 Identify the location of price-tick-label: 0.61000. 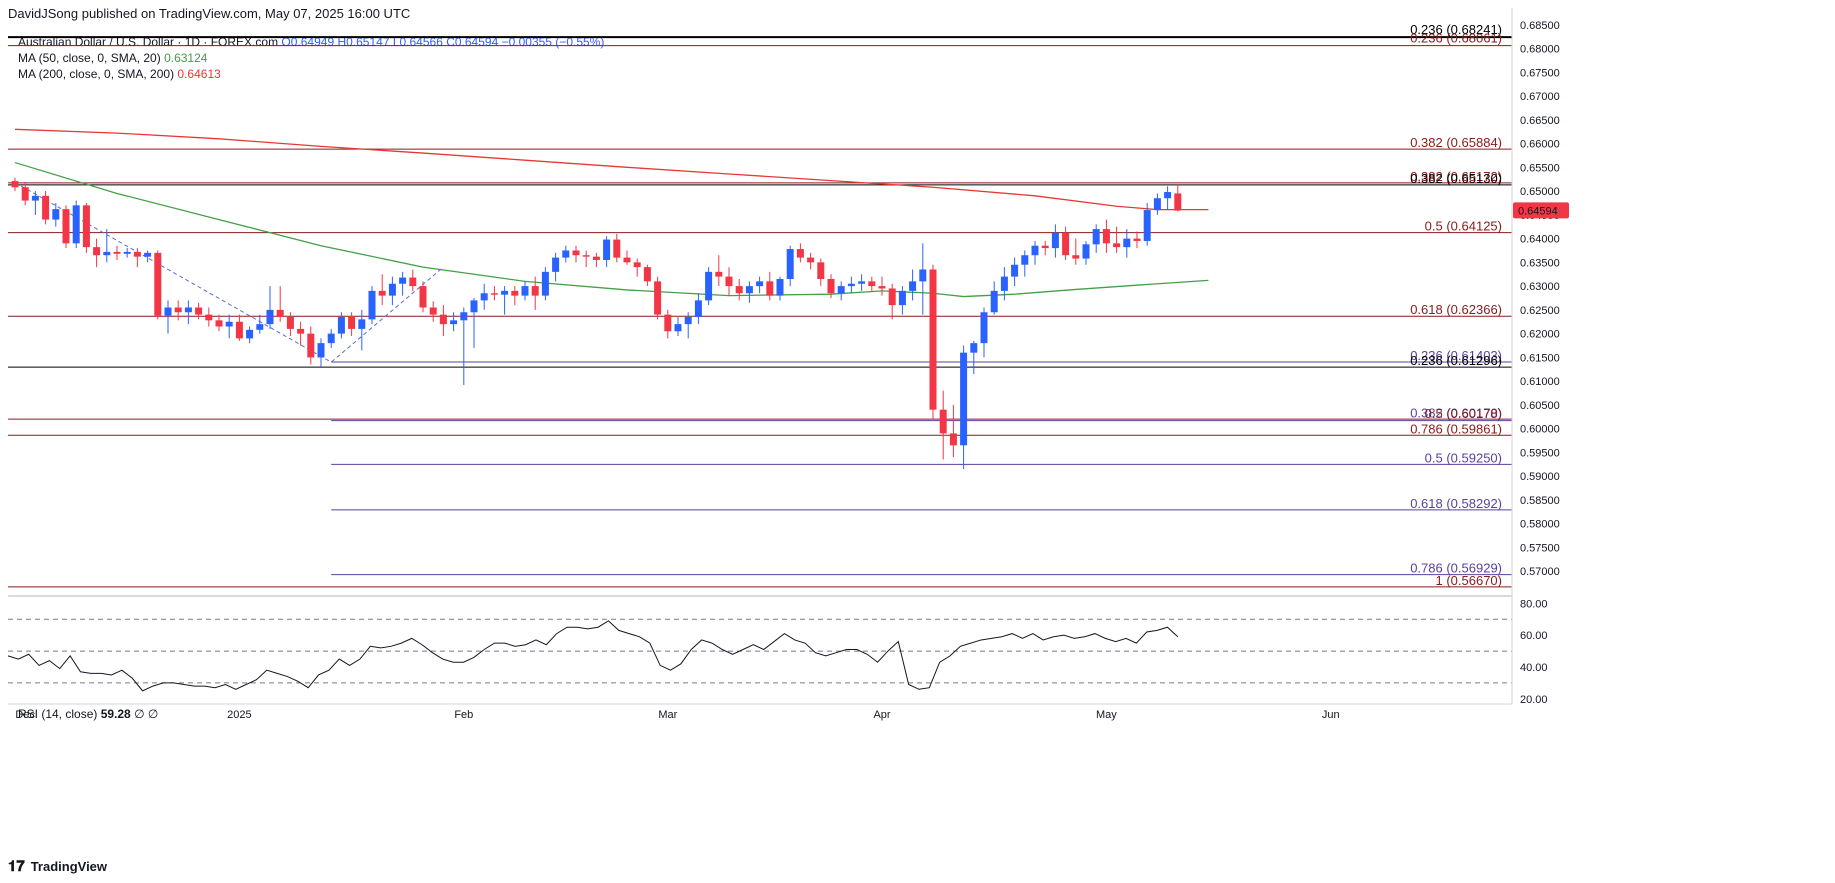
(1540, 382).